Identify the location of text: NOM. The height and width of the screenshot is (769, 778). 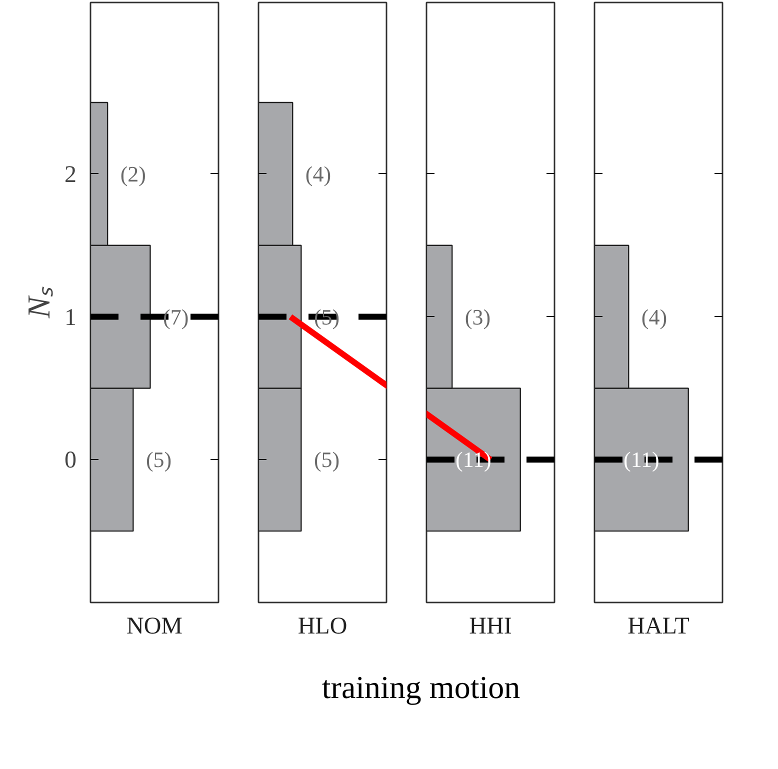
(154, 627).